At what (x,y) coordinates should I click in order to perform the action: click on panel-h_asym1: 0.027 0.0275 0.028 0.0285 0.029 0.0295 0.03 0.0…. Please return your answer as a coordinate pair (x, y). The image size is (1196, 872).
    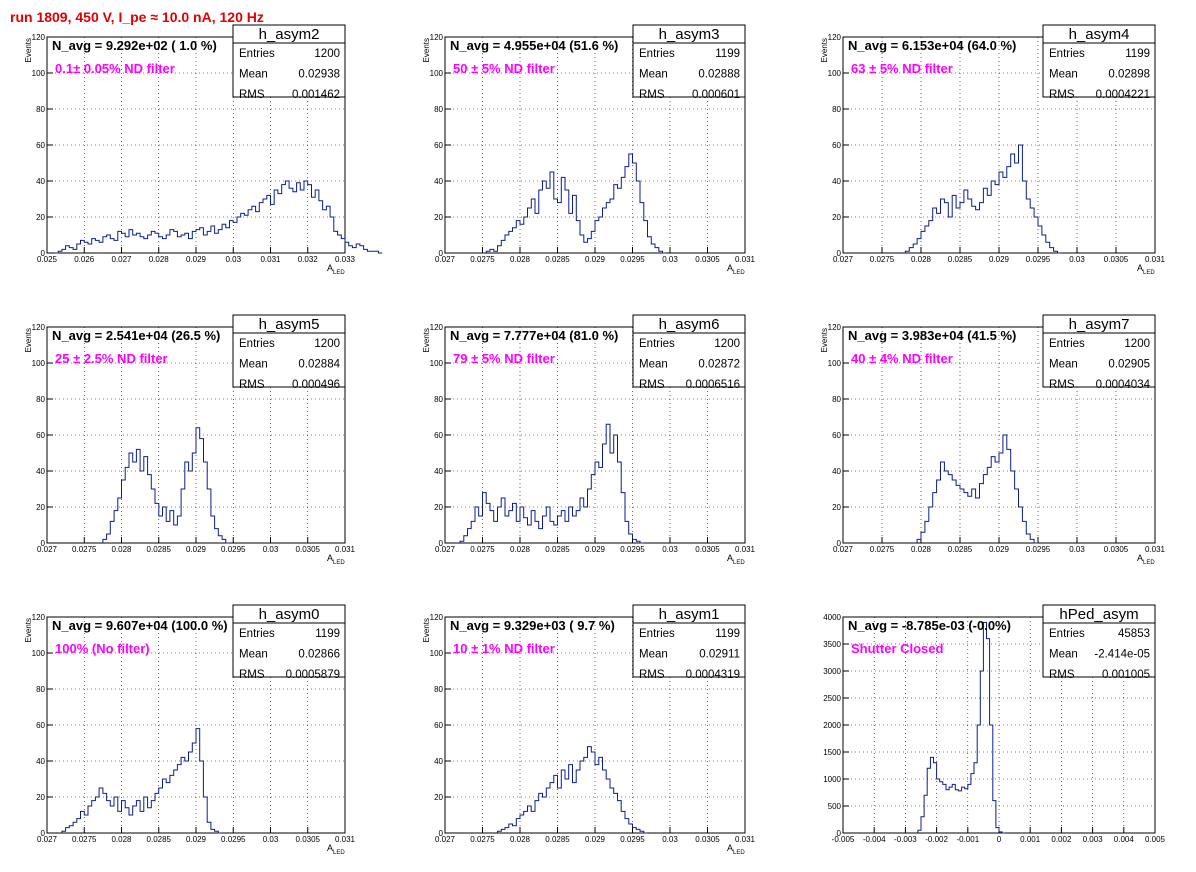
    Looking at the image, I should click on (589, 730).